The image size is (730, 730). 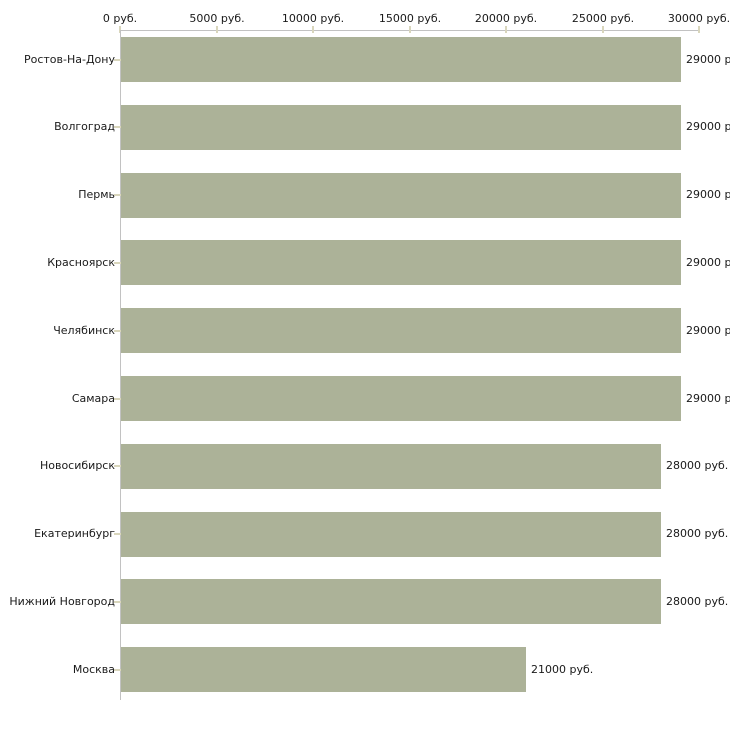 I want to click on x-axis-tick-label: 15000 руб., so click(x=410, y=18).